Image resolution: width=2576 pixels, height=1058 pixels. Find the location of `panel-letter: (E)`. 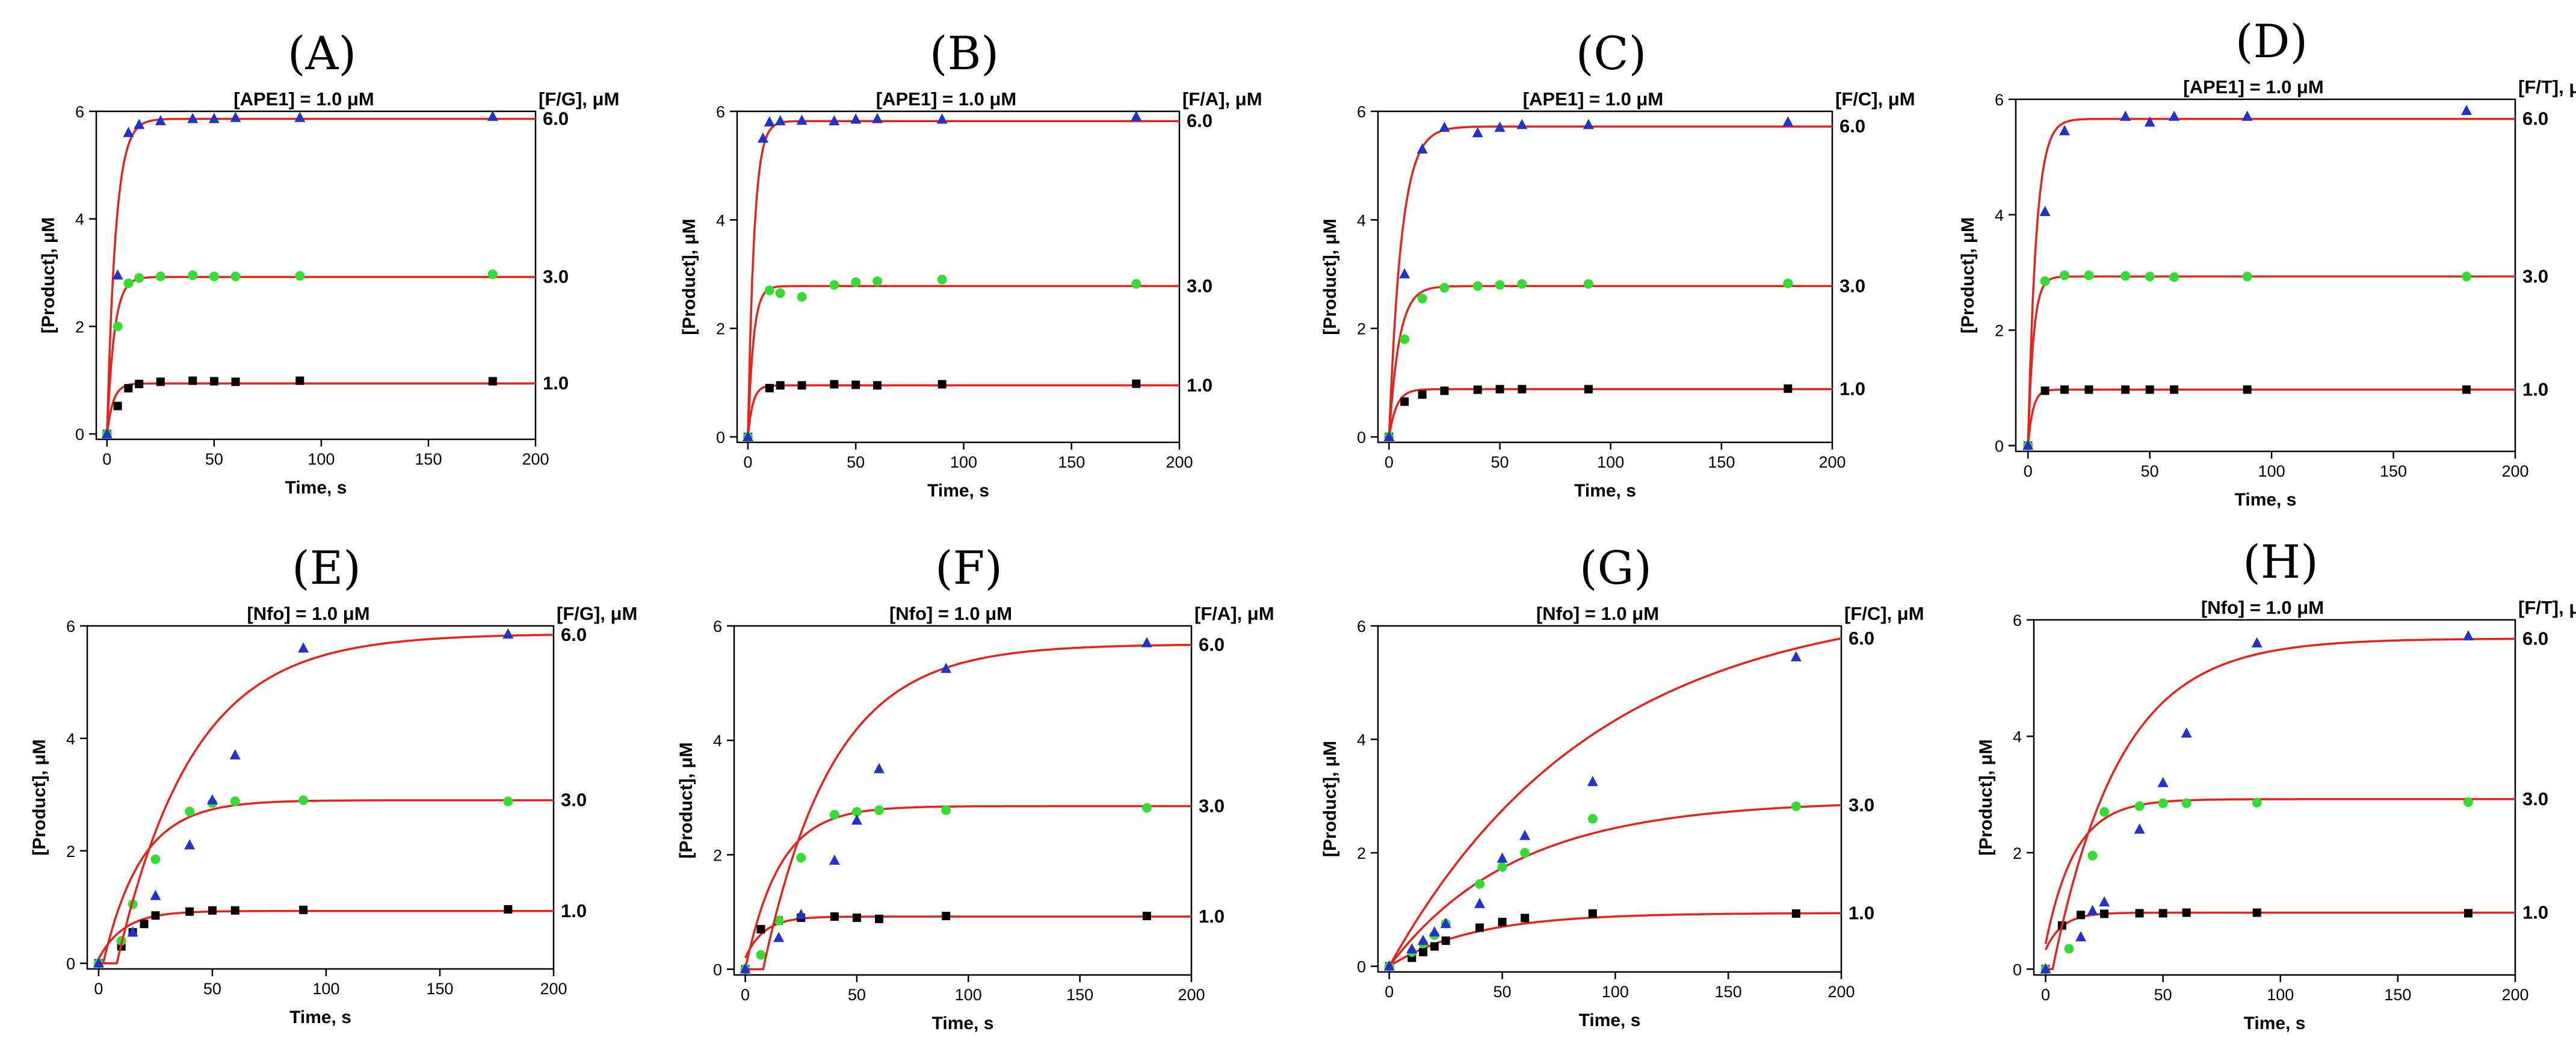

panel-letter: (E) is located at coordinates (326, 568).